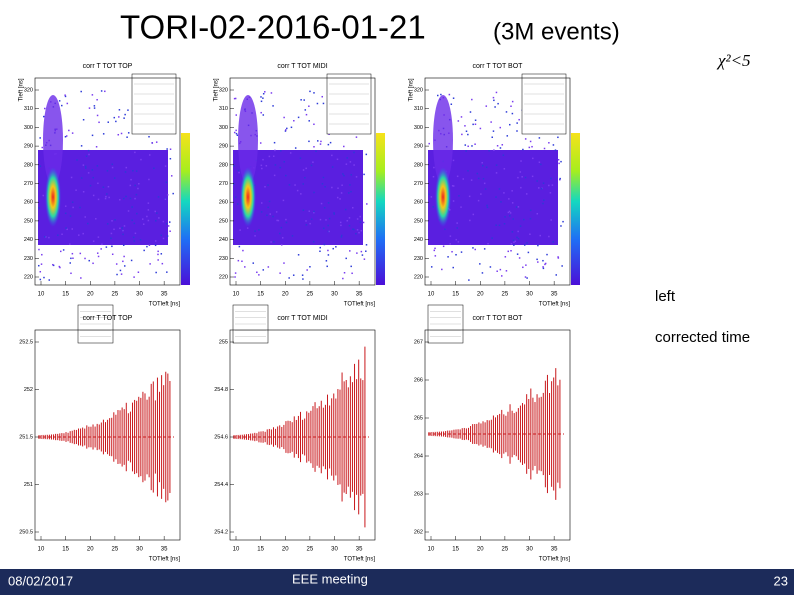 This screenshot has width=794, height=600. I want to click on y-tick-label: 220, so click(223, 277).